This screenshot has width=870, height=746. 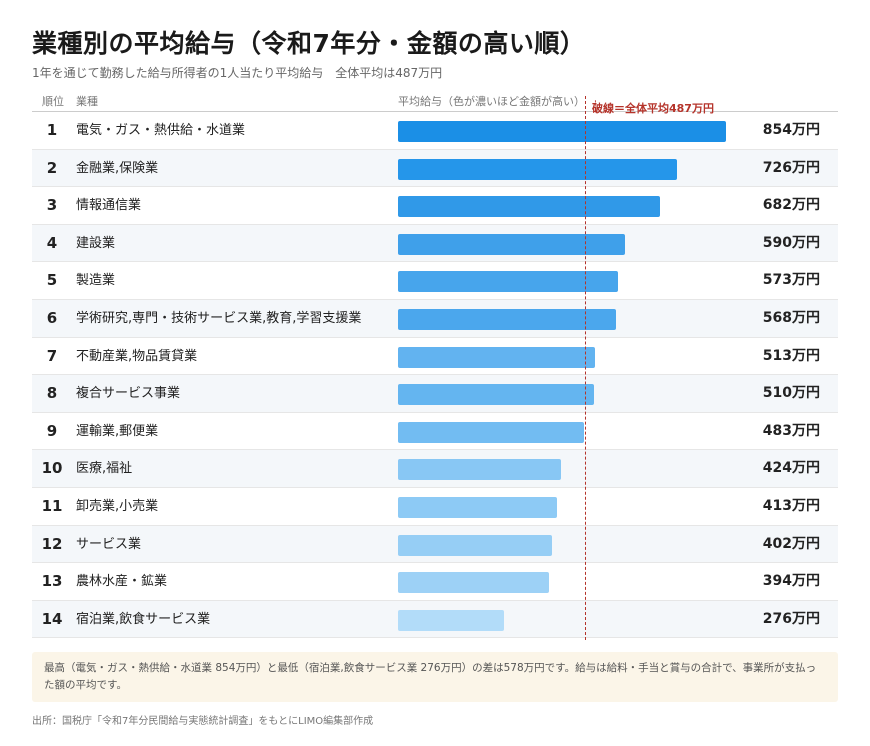 I want to click on average-legend-marker: ┊, so click(x=596, y=106).